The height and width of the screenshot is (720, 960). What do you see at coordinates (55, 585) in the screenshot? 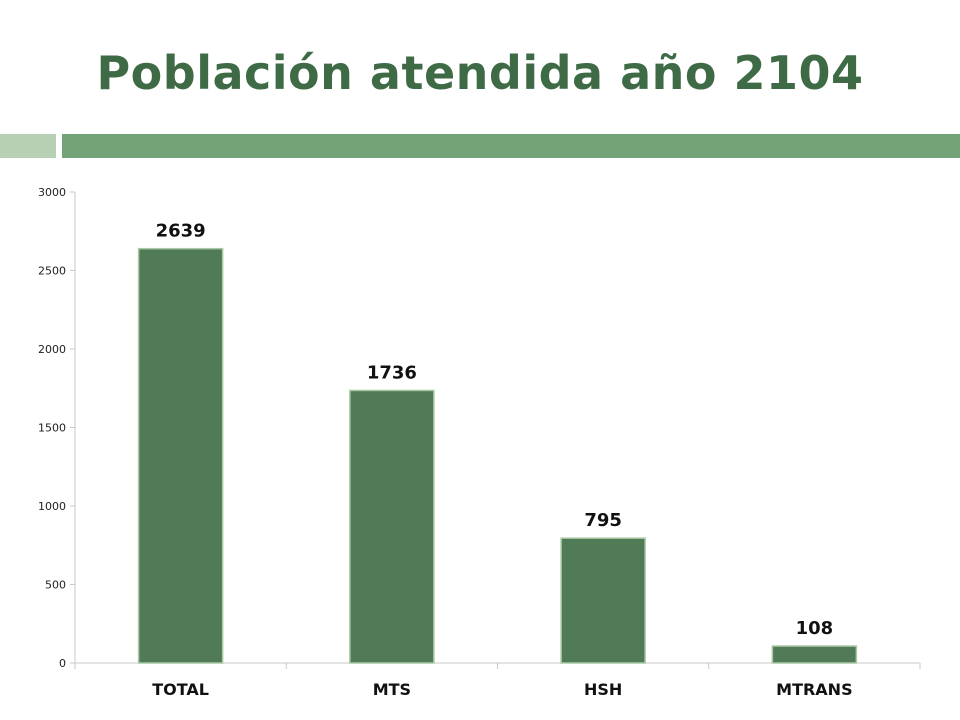
I see `y-tick-label: 500` at bounding box center [55, 585].